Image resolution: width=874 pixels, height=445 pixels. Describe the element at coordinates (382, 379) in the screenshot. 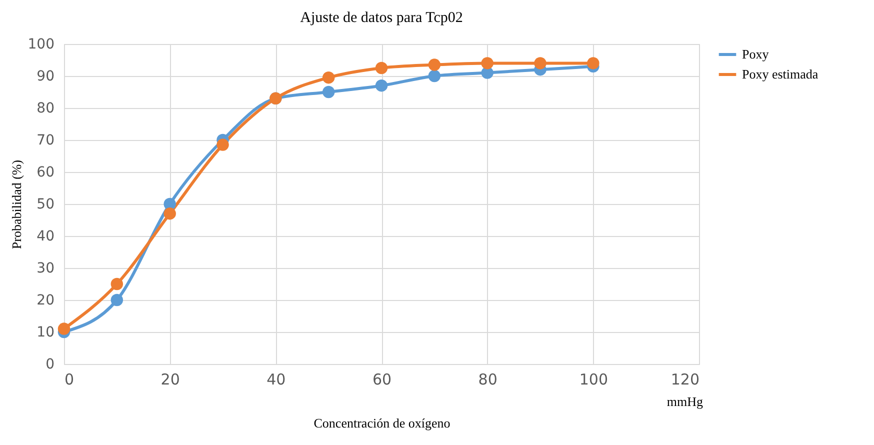

I see `x-tick-label: 60` at that location.